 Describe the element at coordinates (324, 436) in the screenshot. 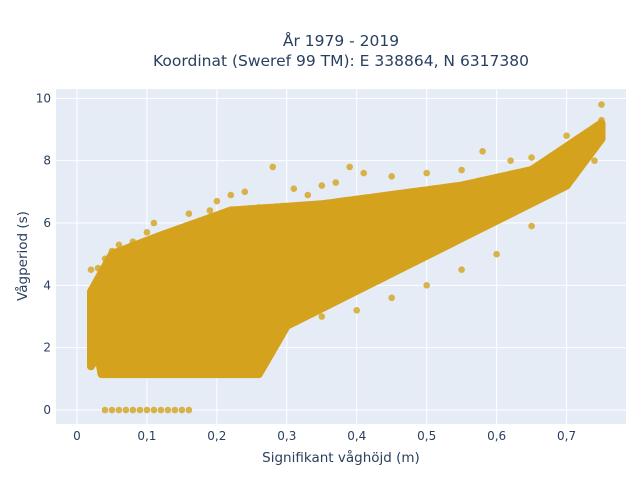

I see `x-tick-labels: 0 0,1 0,2 0,3 0,4 0,5 0,6 0,7` at that location.